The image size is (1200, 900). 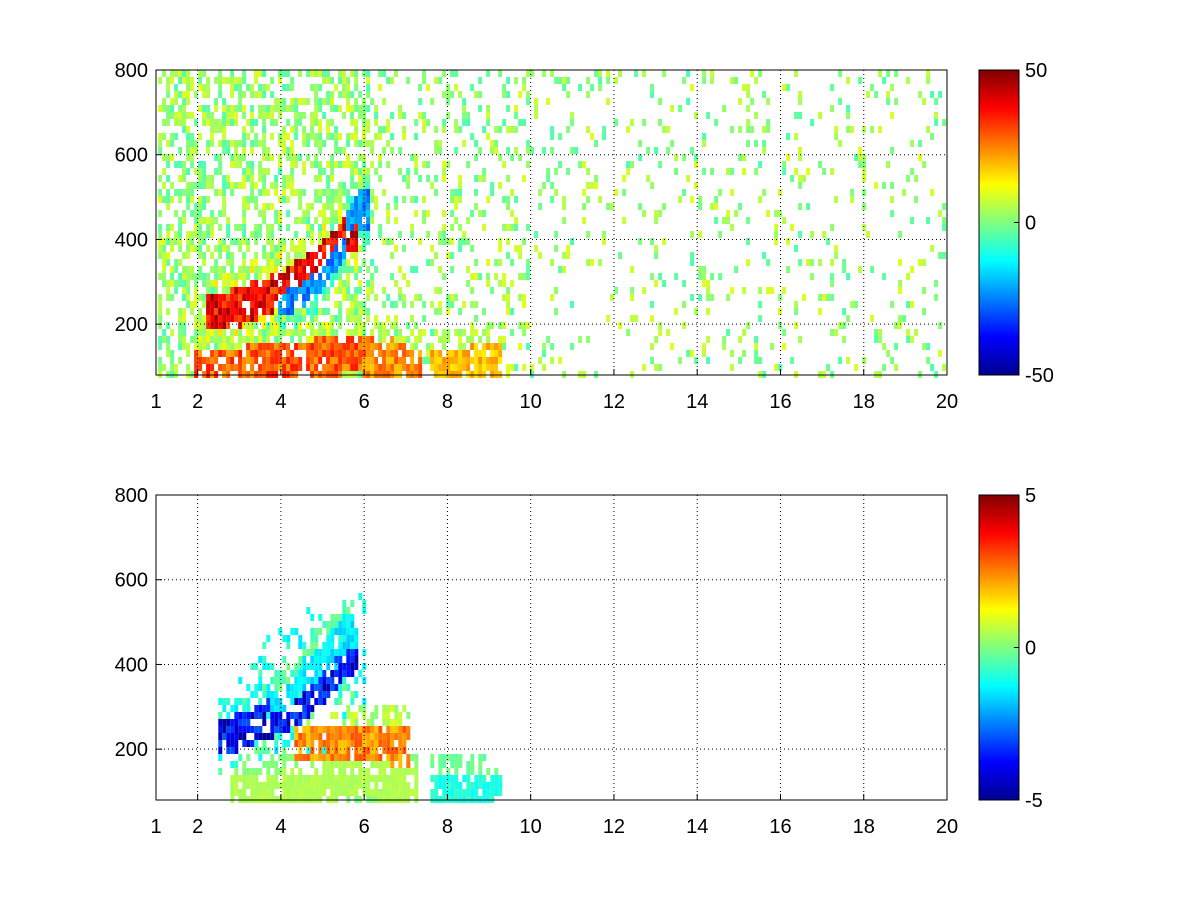 I want to click on x-tick-label: 16, so click(x=780, y=827).